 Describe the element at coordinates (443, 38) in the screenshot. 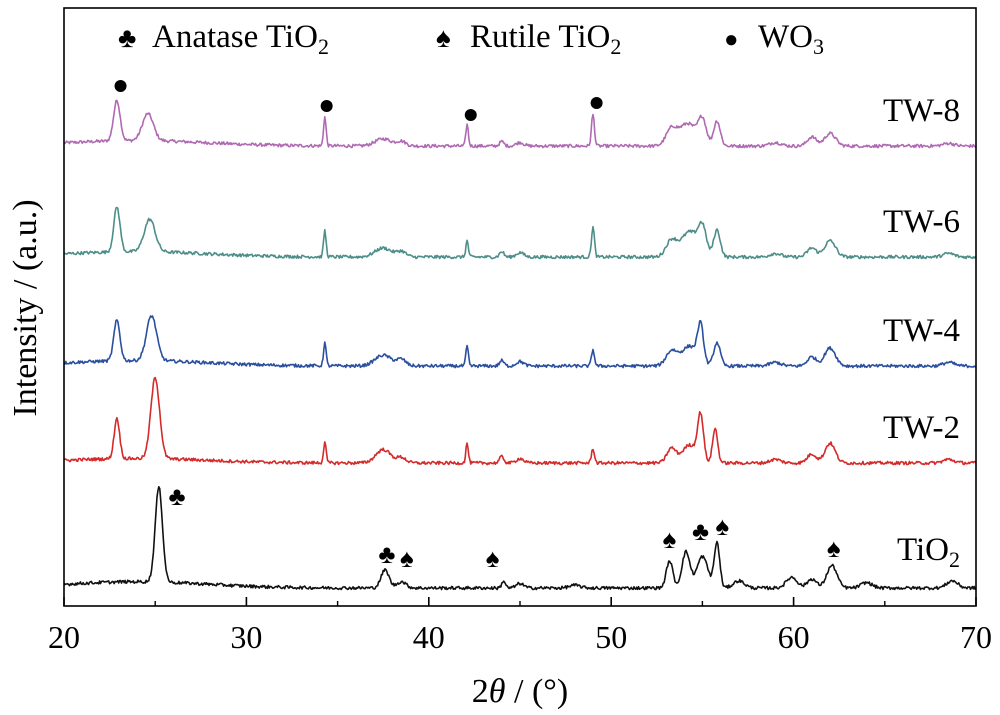

I see `legend-symbol: ♠` at that location.